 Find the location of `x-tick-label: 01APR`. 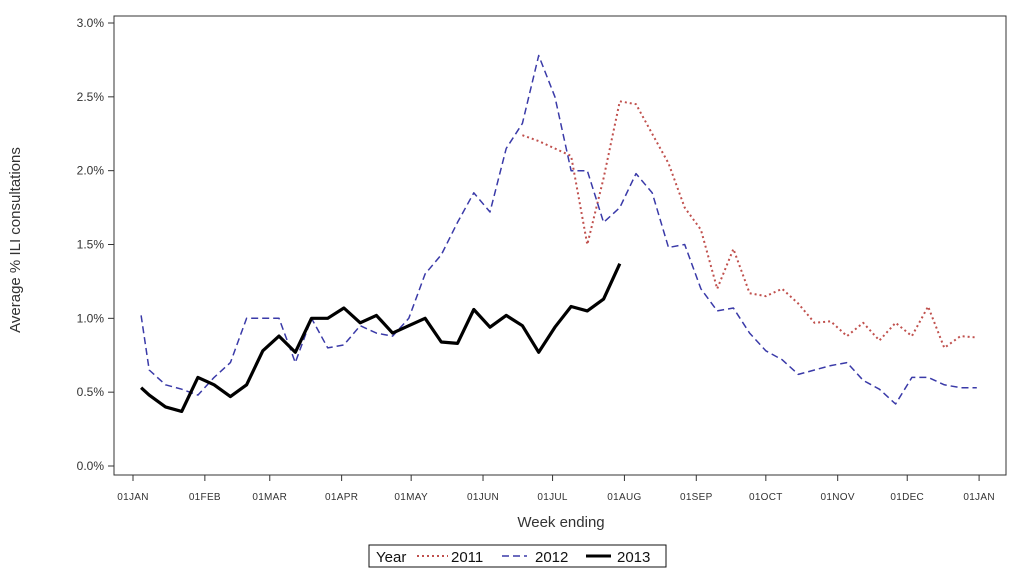

x-tick-label: 01APR is located at coordinates (341, 497).